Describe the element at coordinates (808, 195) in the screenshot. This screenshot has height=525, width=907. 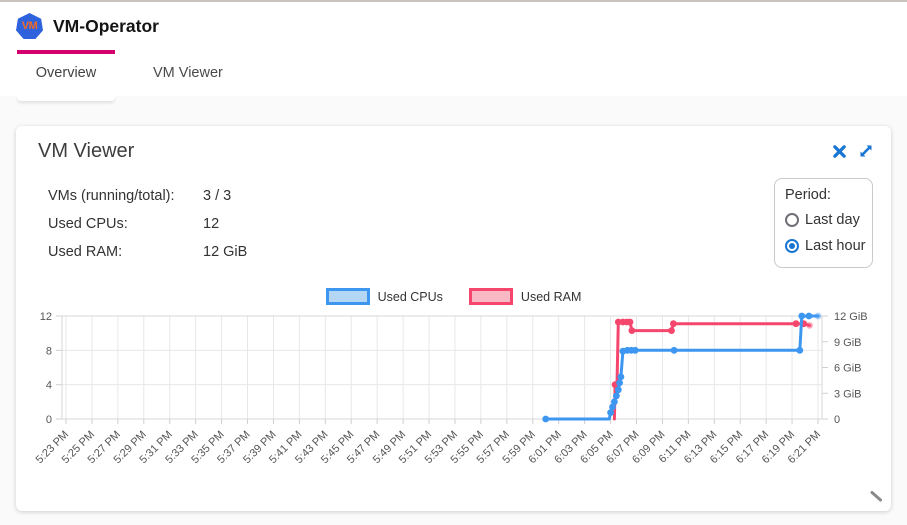
I see `period-label: Period:` at that location.